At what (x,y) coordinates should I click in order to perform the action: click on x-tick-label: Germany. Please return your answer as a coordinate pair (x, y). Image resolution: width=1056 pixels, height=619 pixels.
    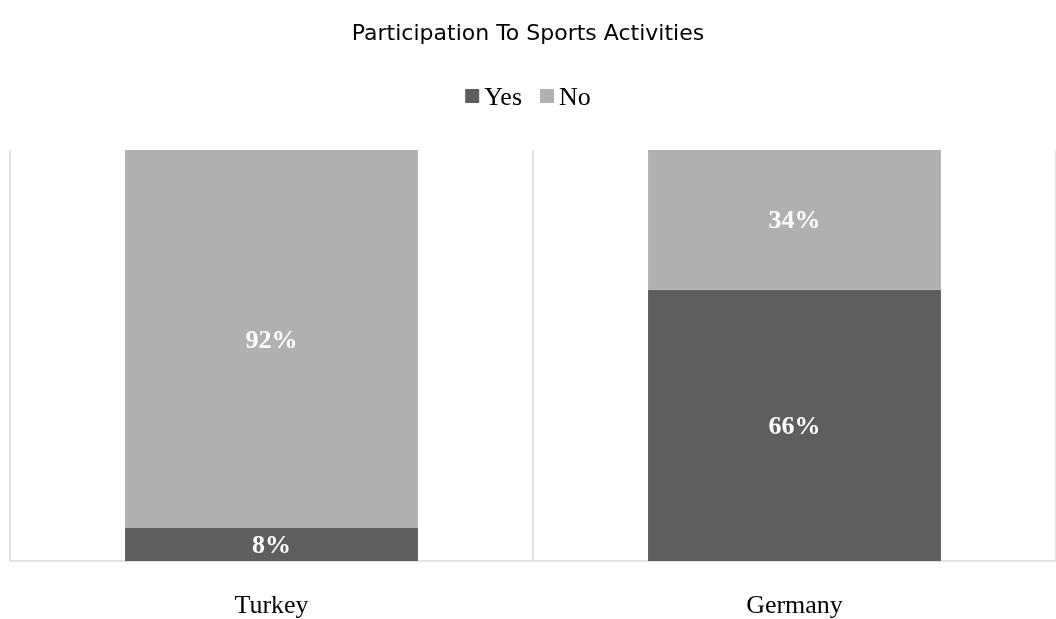
    Looking at the image, I should click on (794, 604).